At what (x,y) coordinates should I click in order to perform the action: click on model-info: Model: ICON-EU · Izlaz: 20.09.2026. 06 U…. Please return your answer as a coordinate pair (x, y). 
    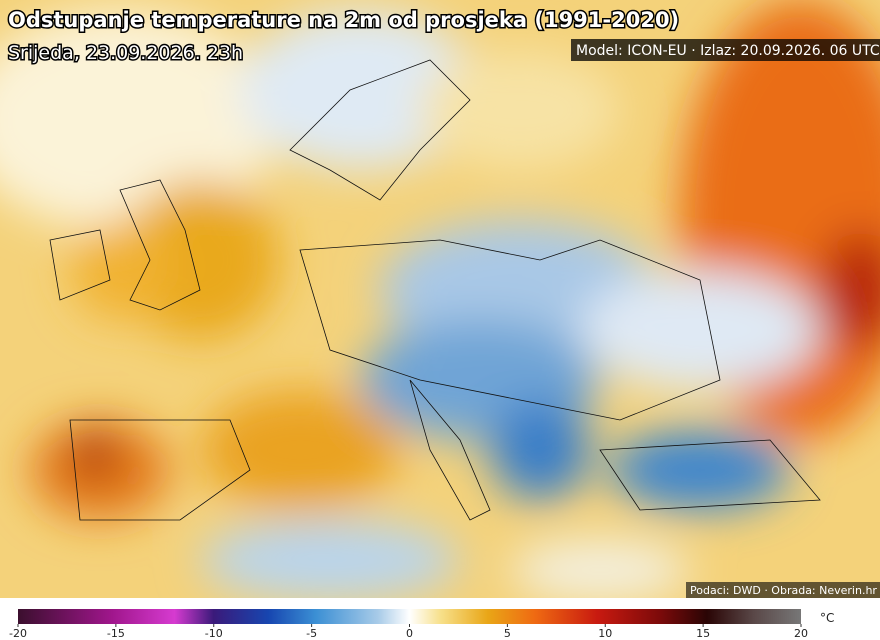
    Looking at the image, I should click on (728, 51).